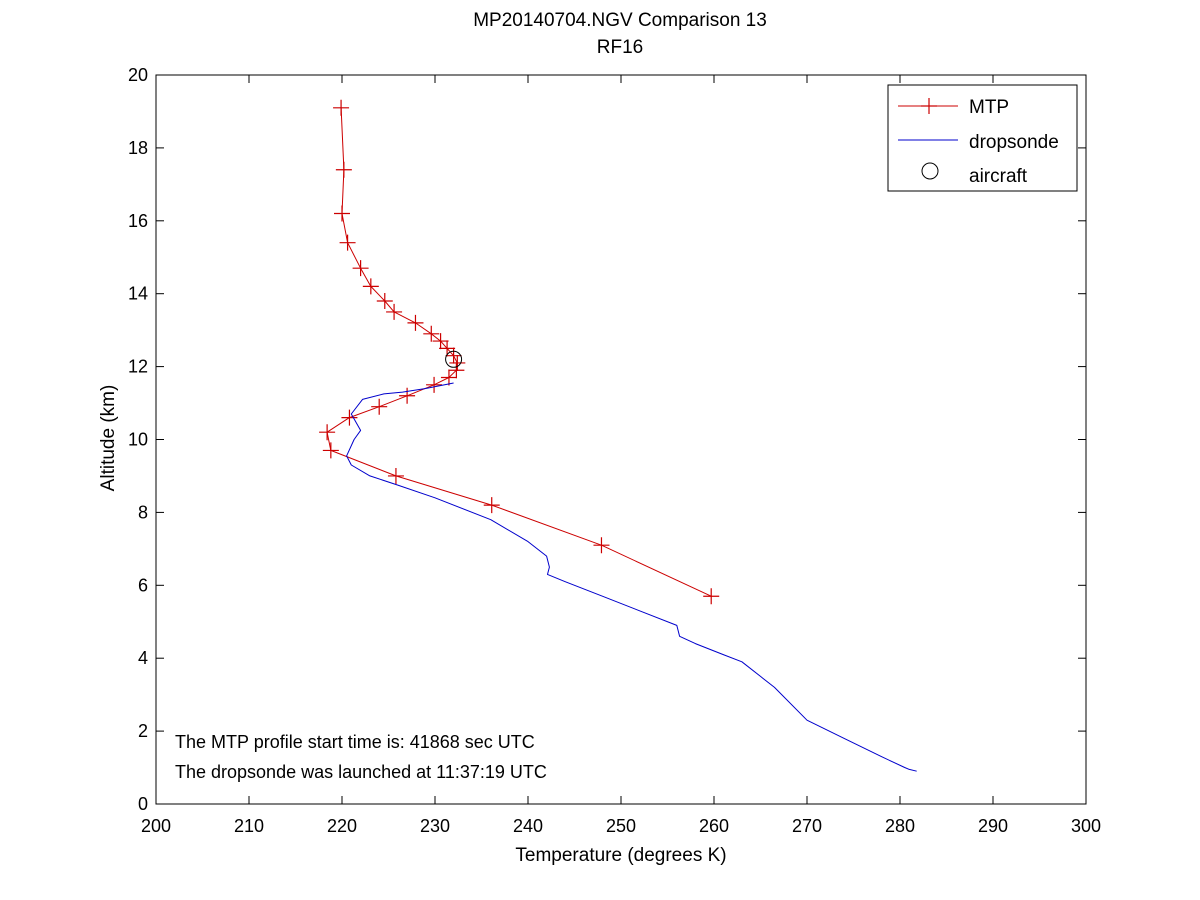 The image size is (1200, 900). What do you see at coordinates (1086, 826) in the screenshot?
I see `x-tick-label: 300` at bounding box center [1086, 826].